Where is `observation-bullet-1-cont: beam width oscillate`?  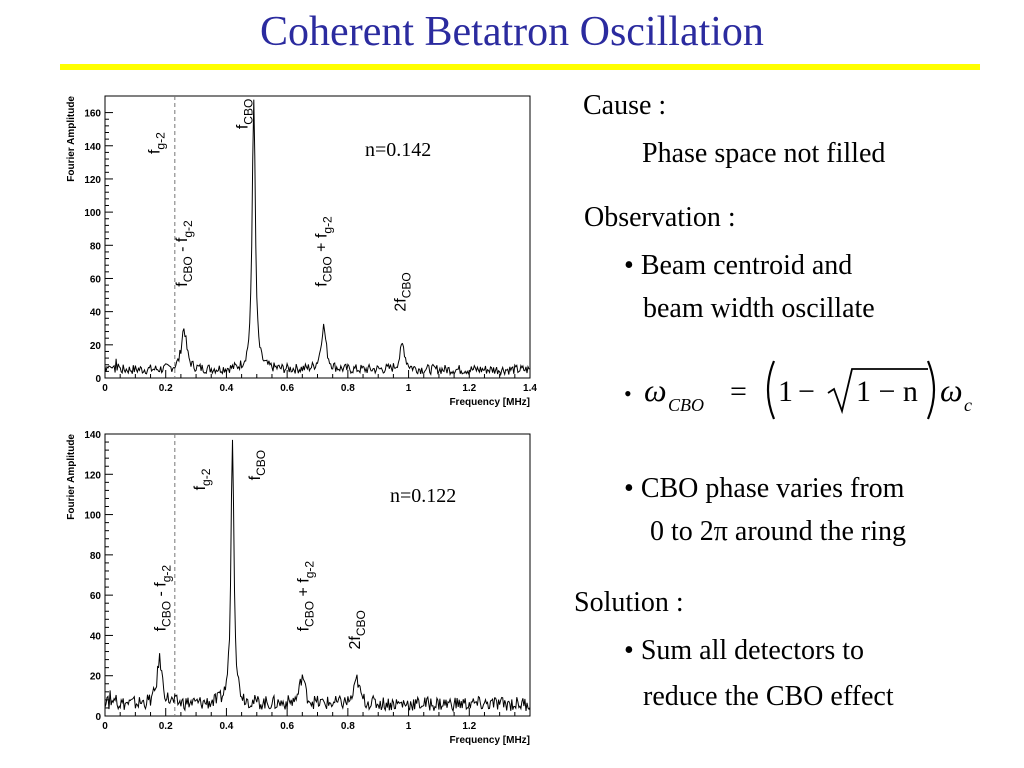
observation-bullet-1-cont: beam width oscillate is located at coordinates (759, 308).